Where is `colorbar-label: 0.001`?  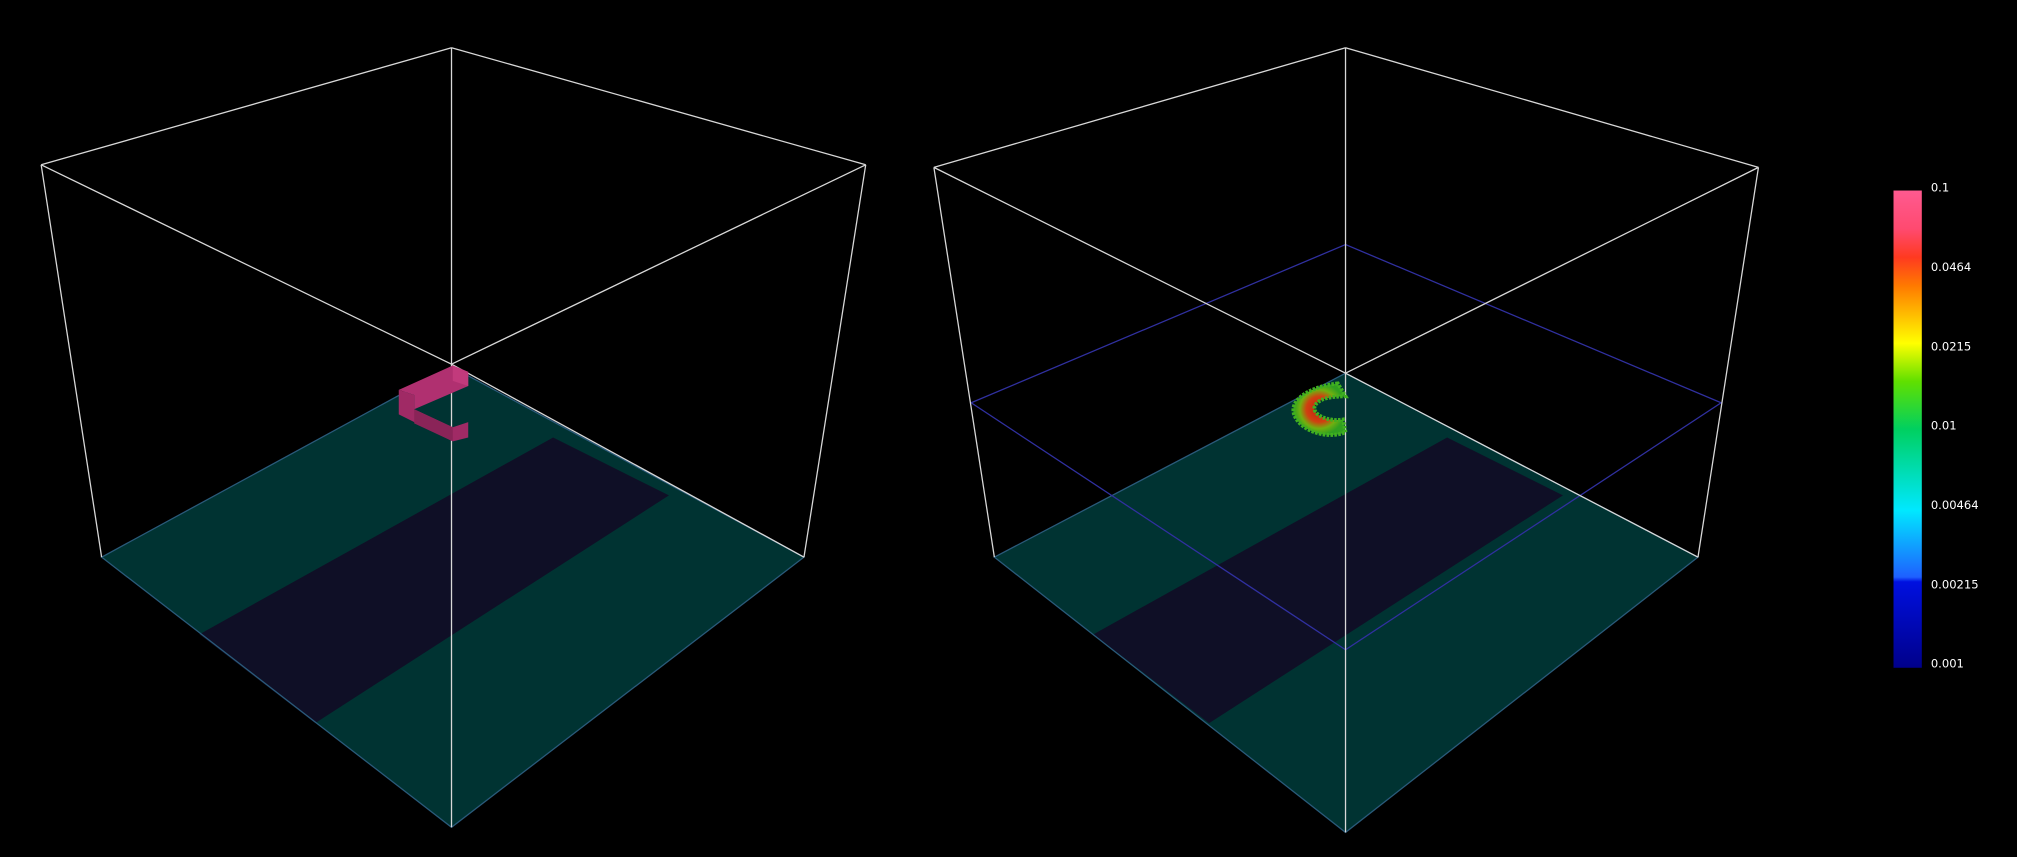
colorbar-label: 0.001 is located at coordinates (1947, 663).